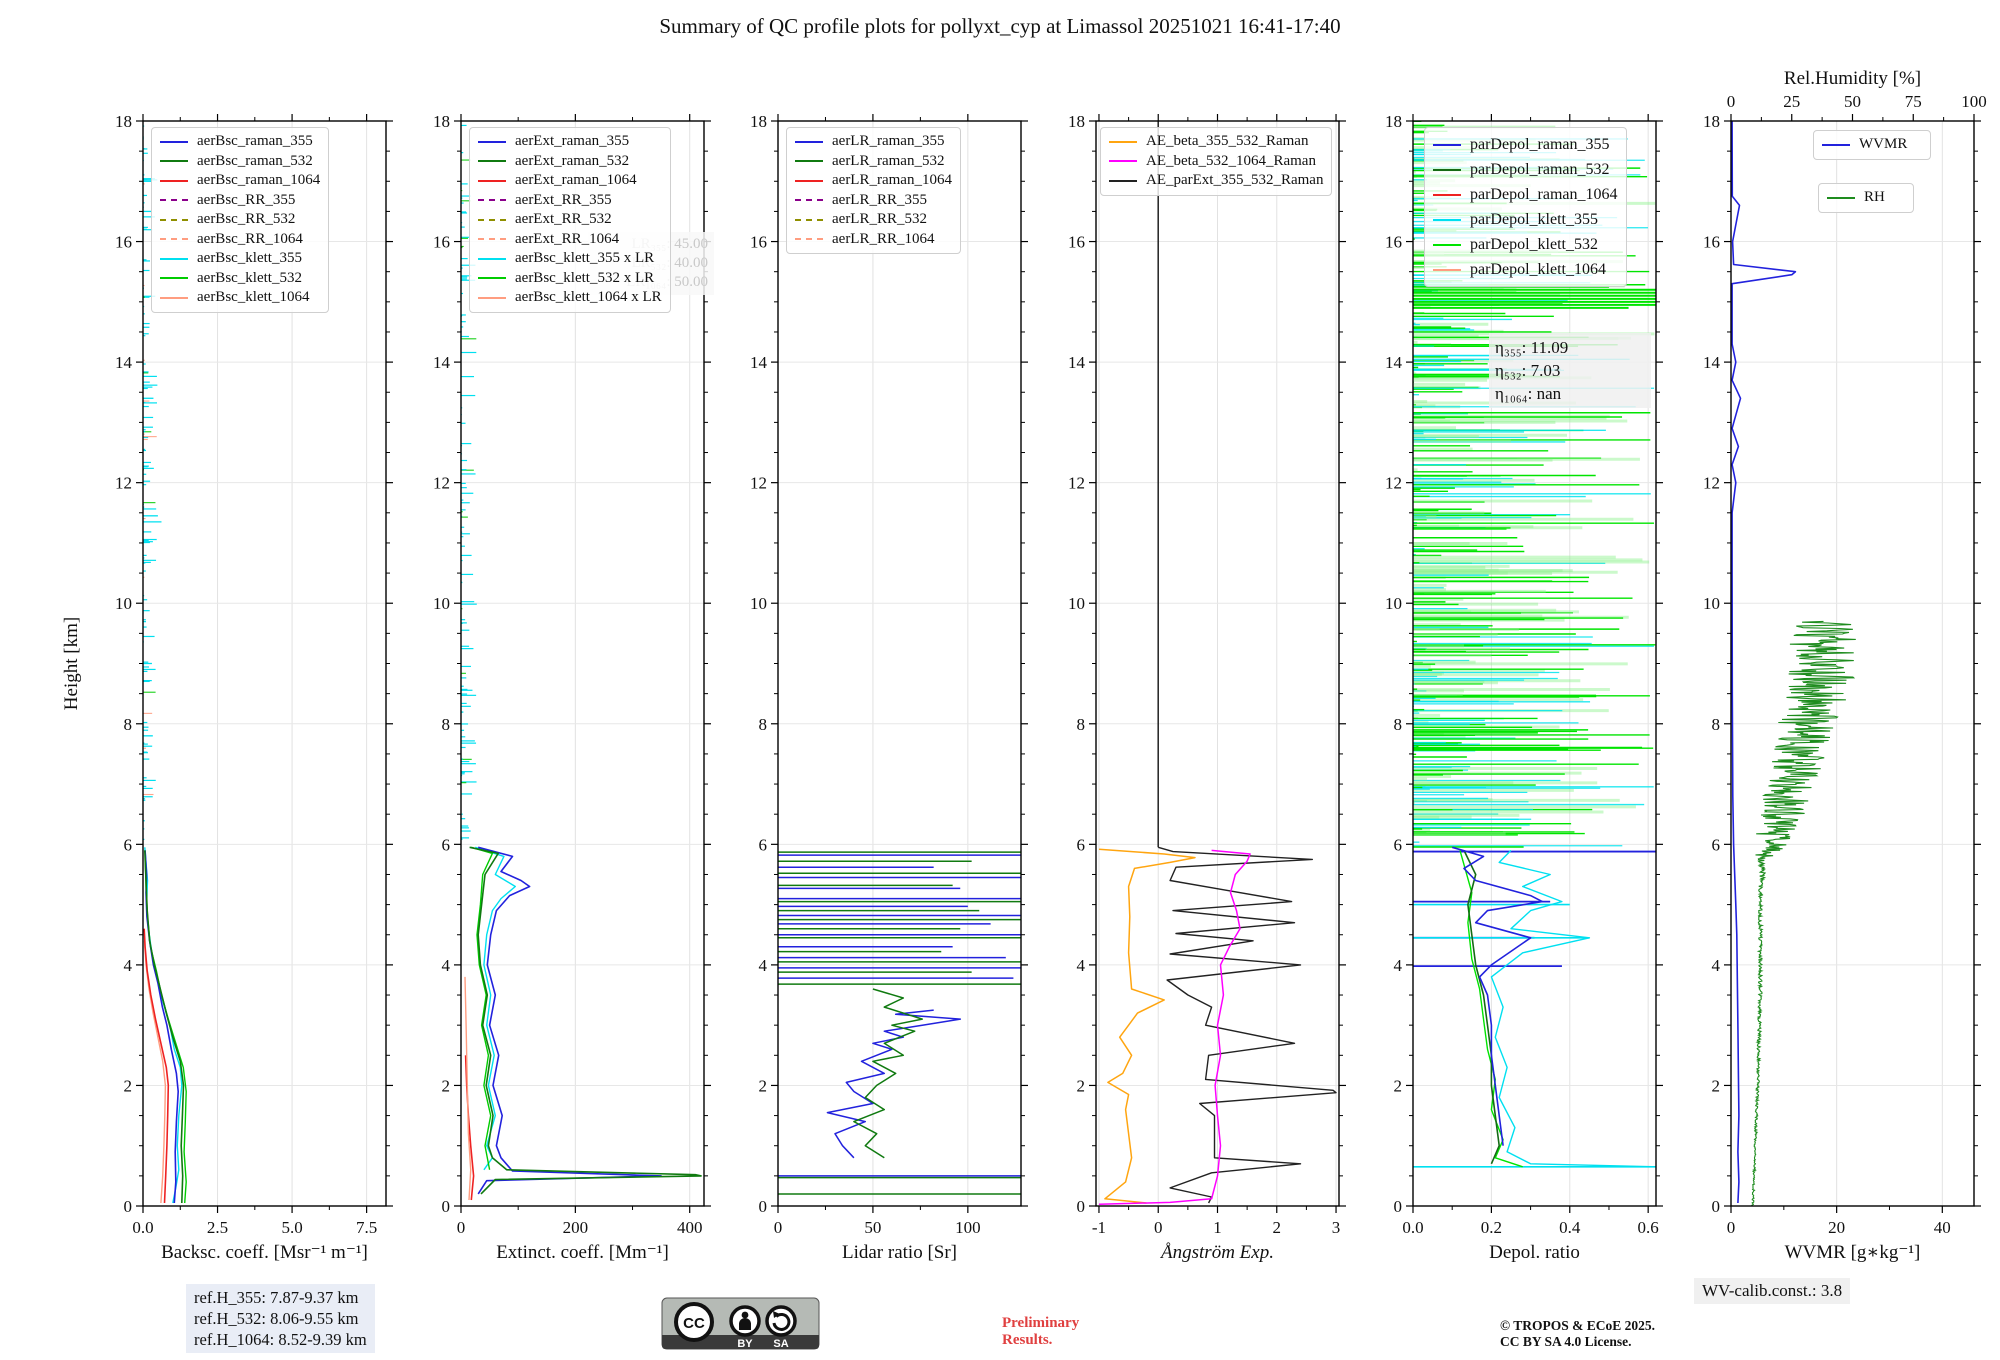 The image size is (2000, 1360). Describe the element at coordinates (1764, 662) in the screenshot. I see `series-WVMR` at that location.